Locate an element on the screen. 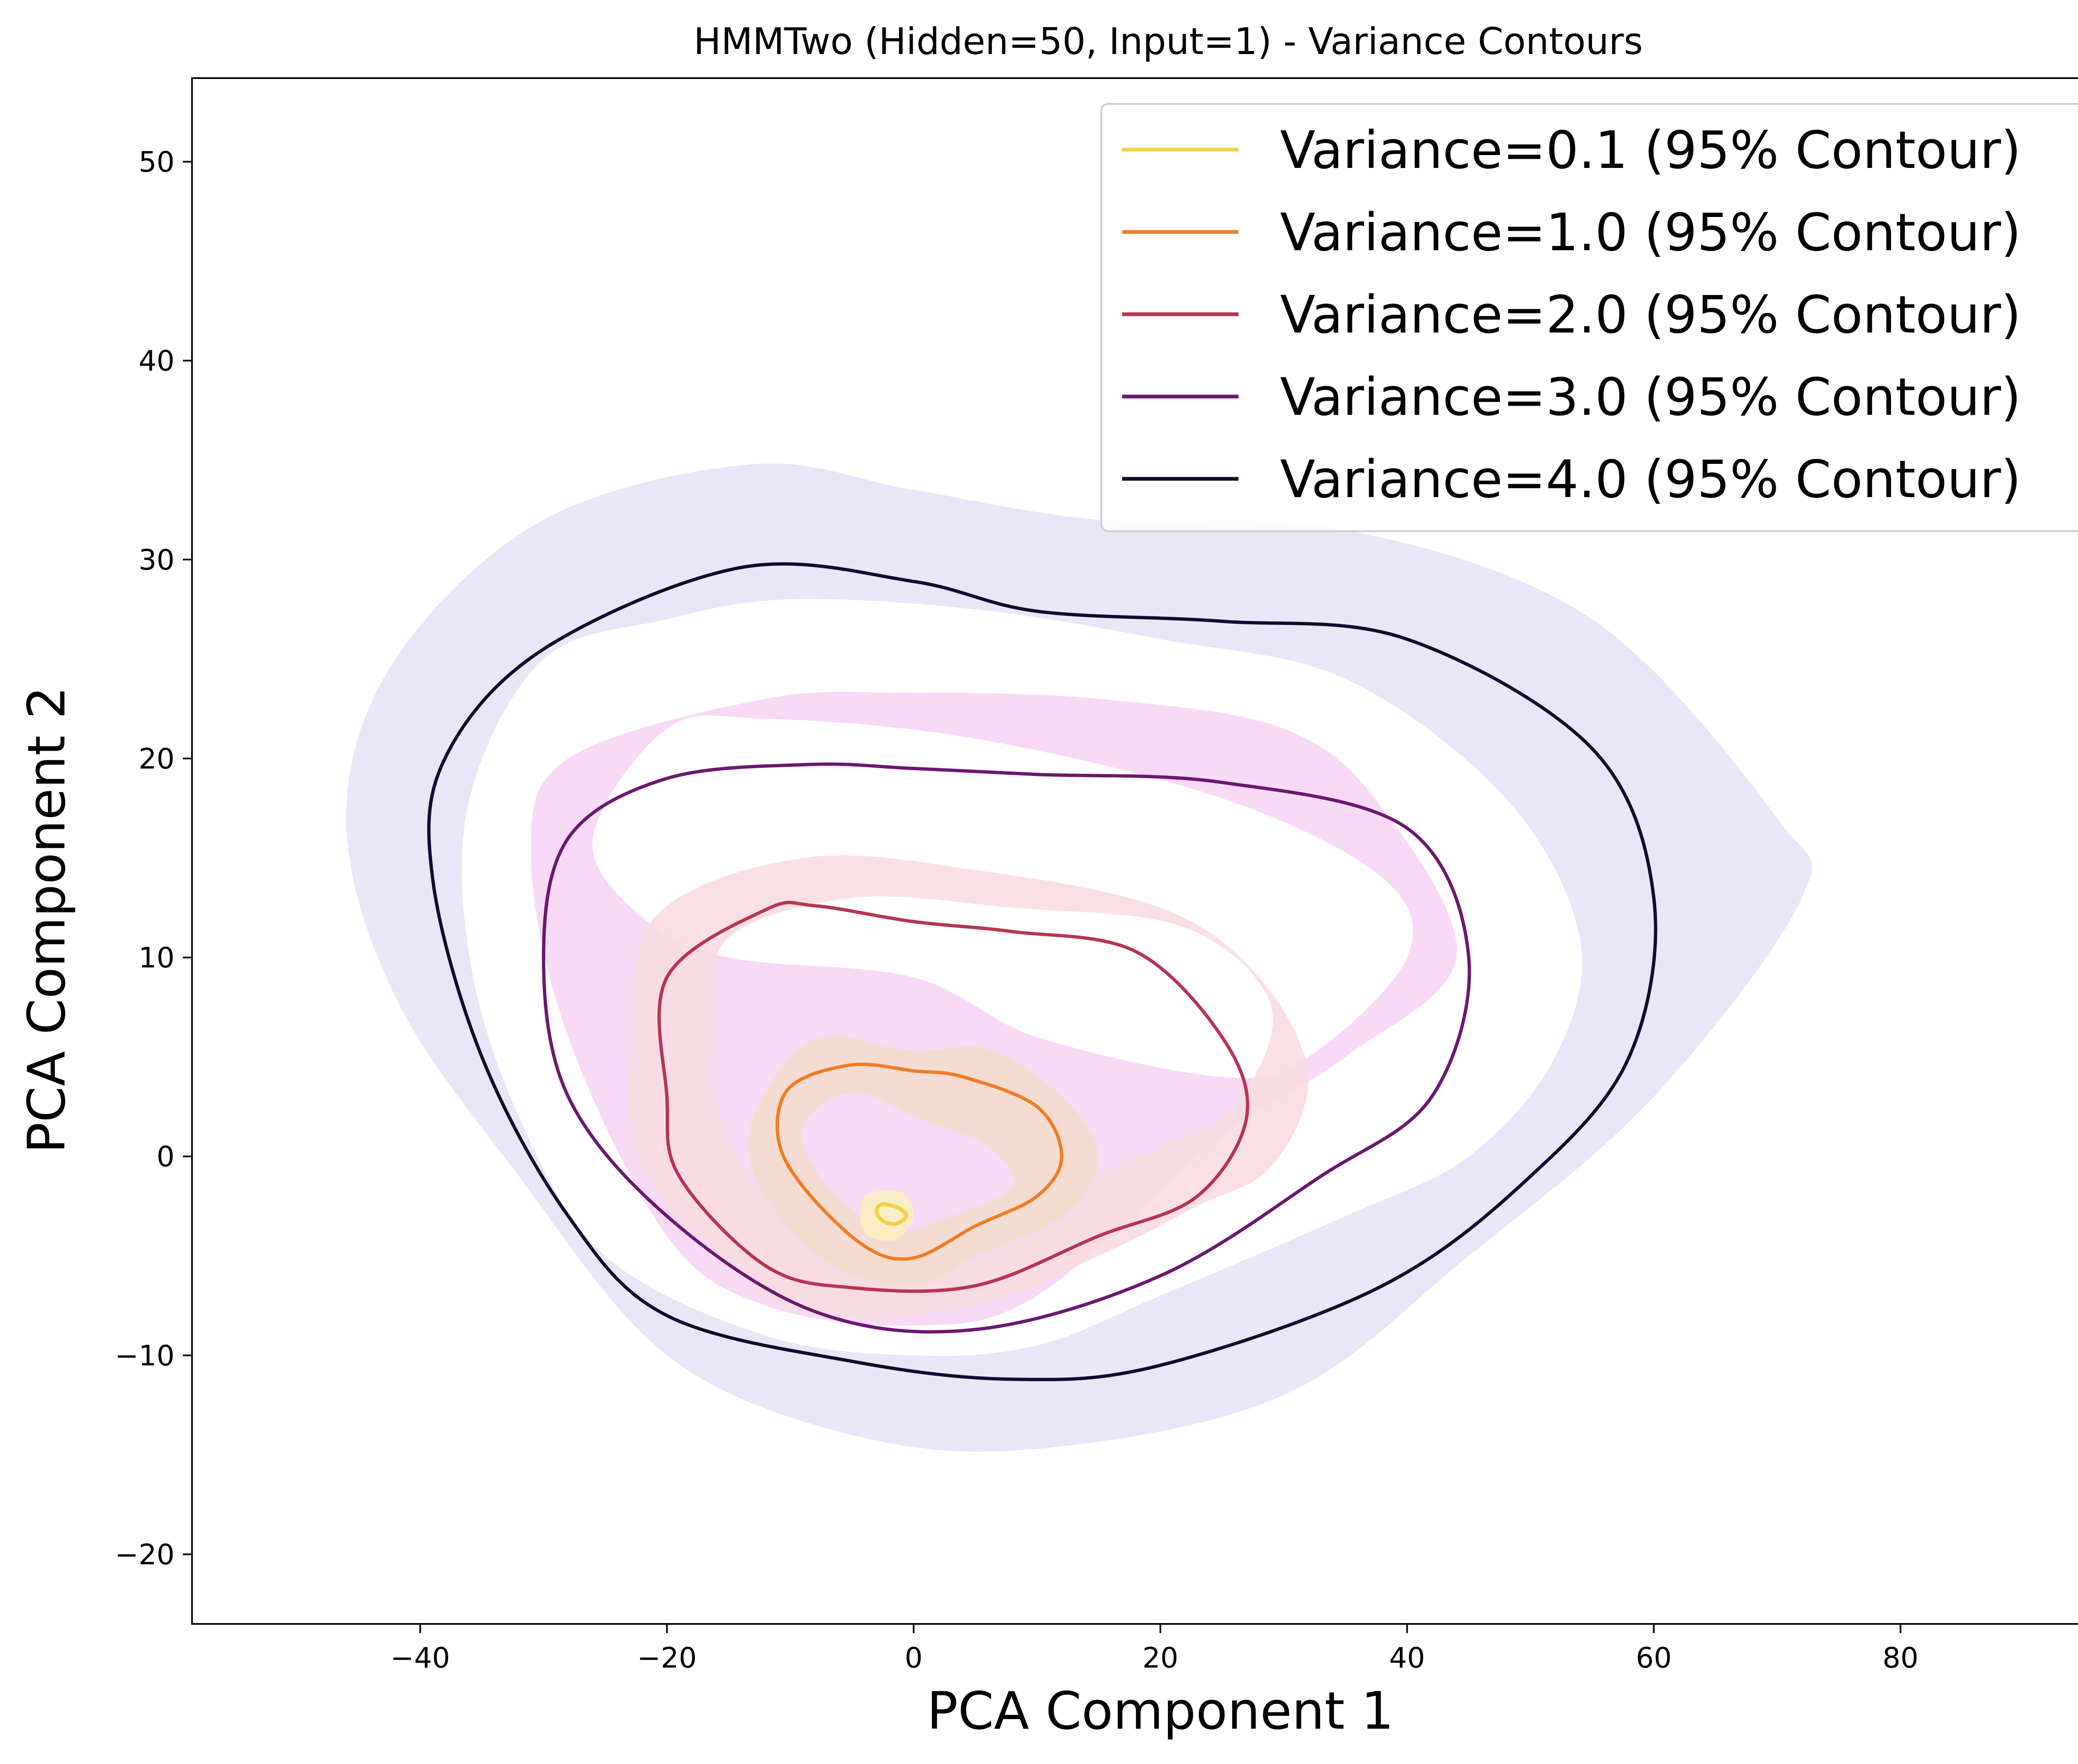 This screenshot has height=1764, width=2078. x-tick-label-2: 0 is located at coordinates (914, 1658).